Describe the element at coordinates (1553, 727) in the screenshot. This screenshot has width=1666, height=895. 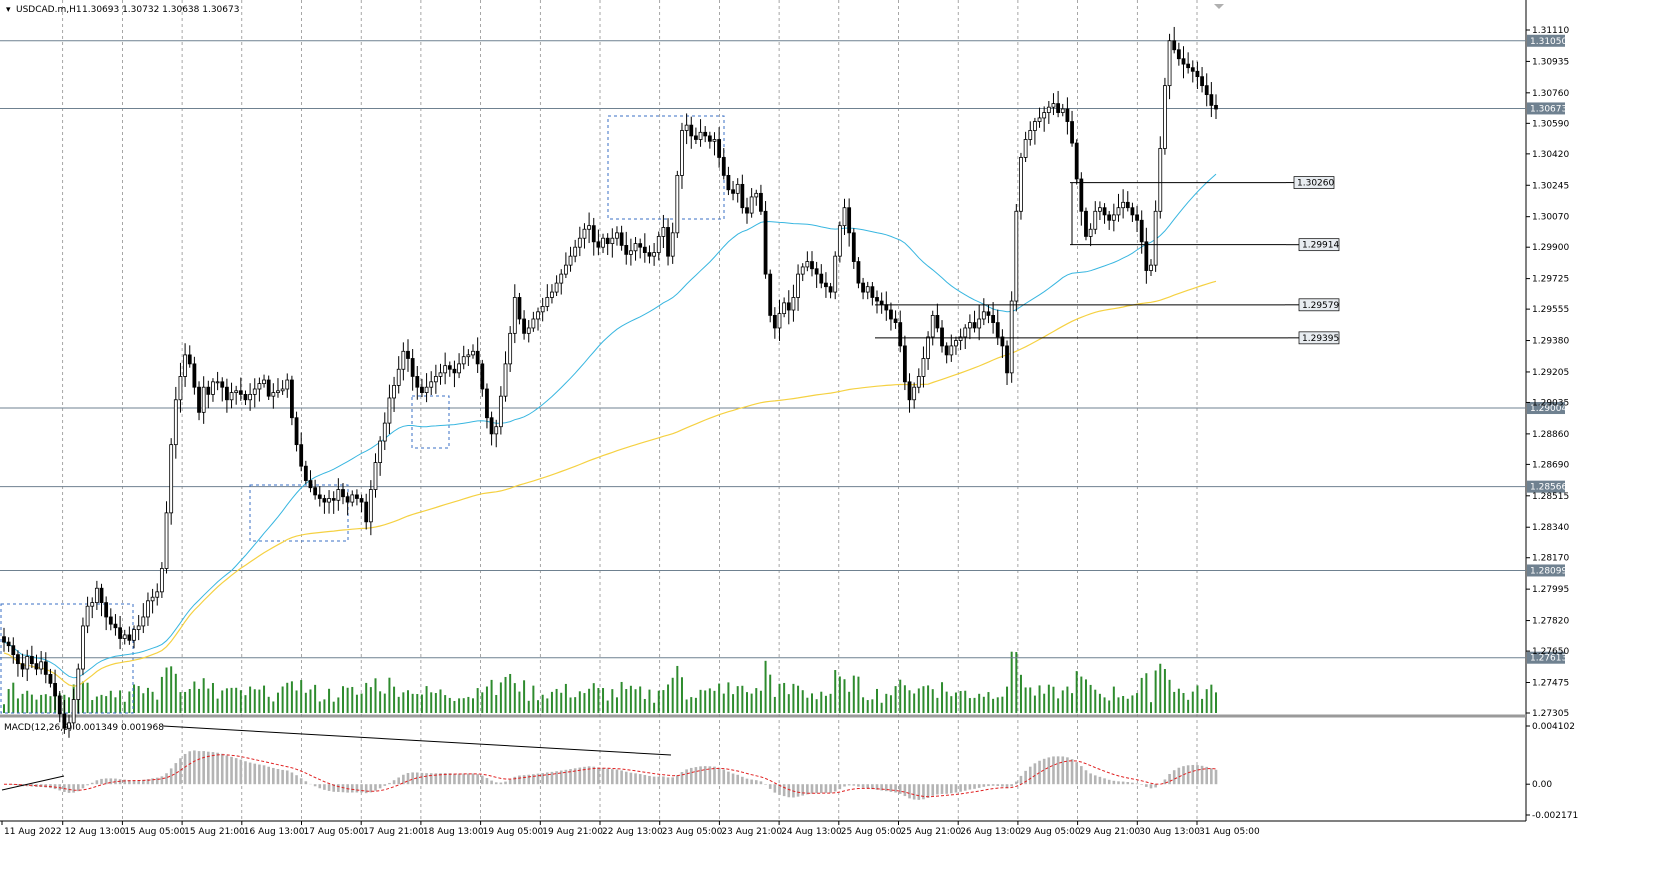
I see `macd-tick-label: 0.004102` at that location.